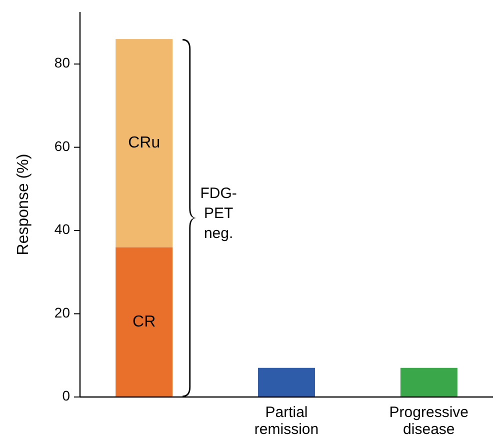 The height and width of the screenshot is (439, 499). I want to click on x-tick-label: Partial remission, so click(286, 421).